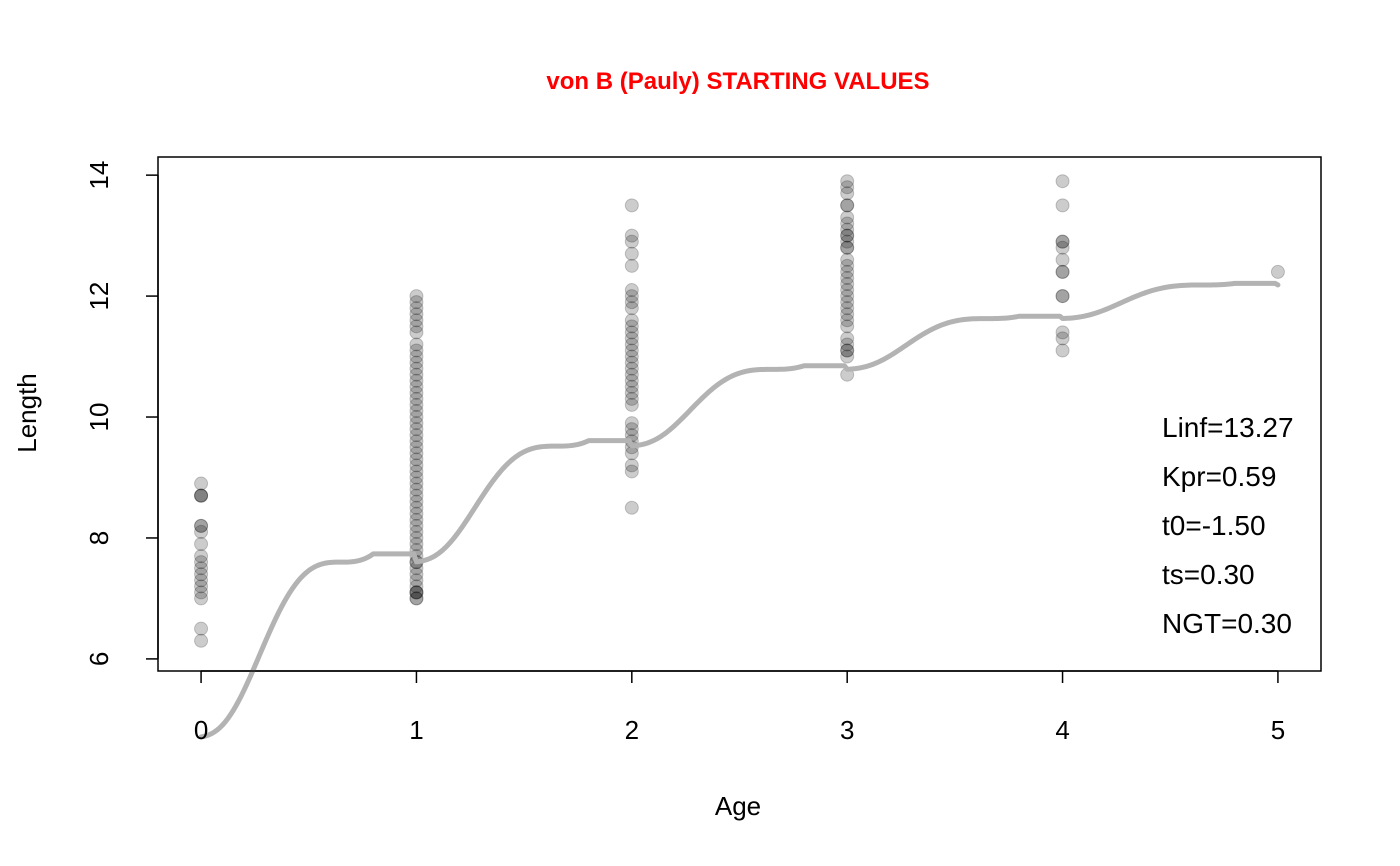 This screenshot has height=866, width=1400. What do you see at coordinates (99, 175) in the screenshot?
I see `y-tick-label: 14` at bounding box center [99, 175].